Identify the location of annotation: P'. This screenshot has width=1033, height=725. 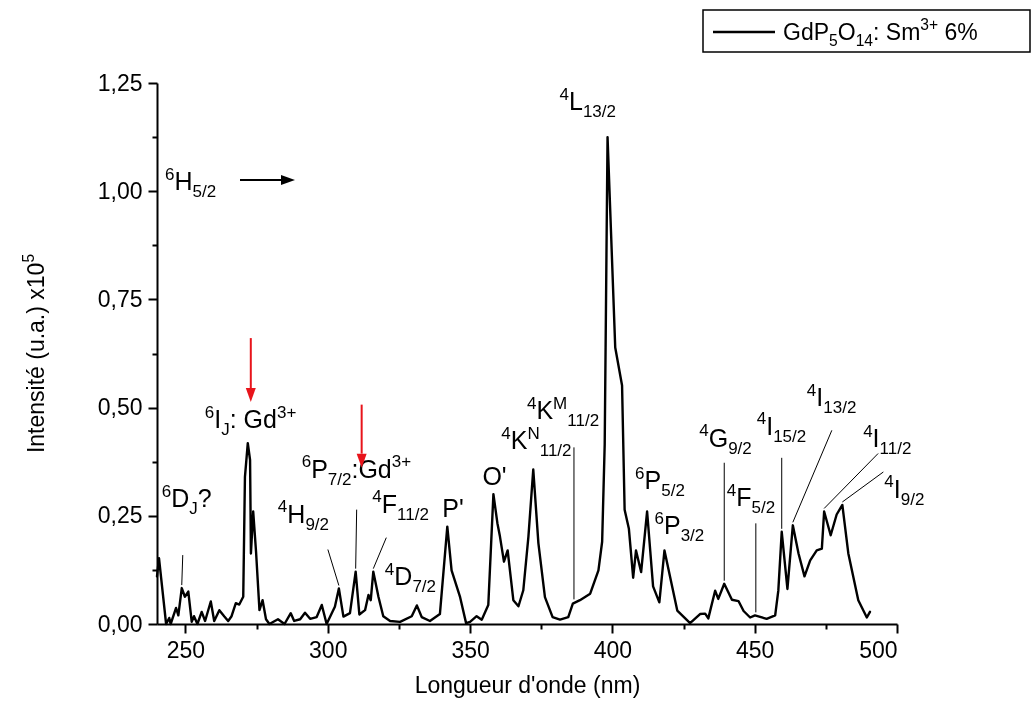
(453, 507).